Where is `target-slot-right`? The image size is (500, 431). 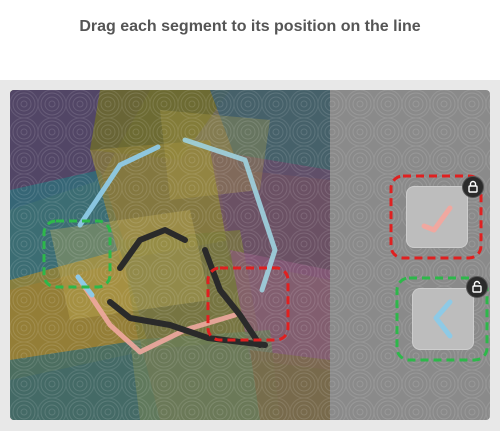
target-slot-right is located at coordinates (248, 304).